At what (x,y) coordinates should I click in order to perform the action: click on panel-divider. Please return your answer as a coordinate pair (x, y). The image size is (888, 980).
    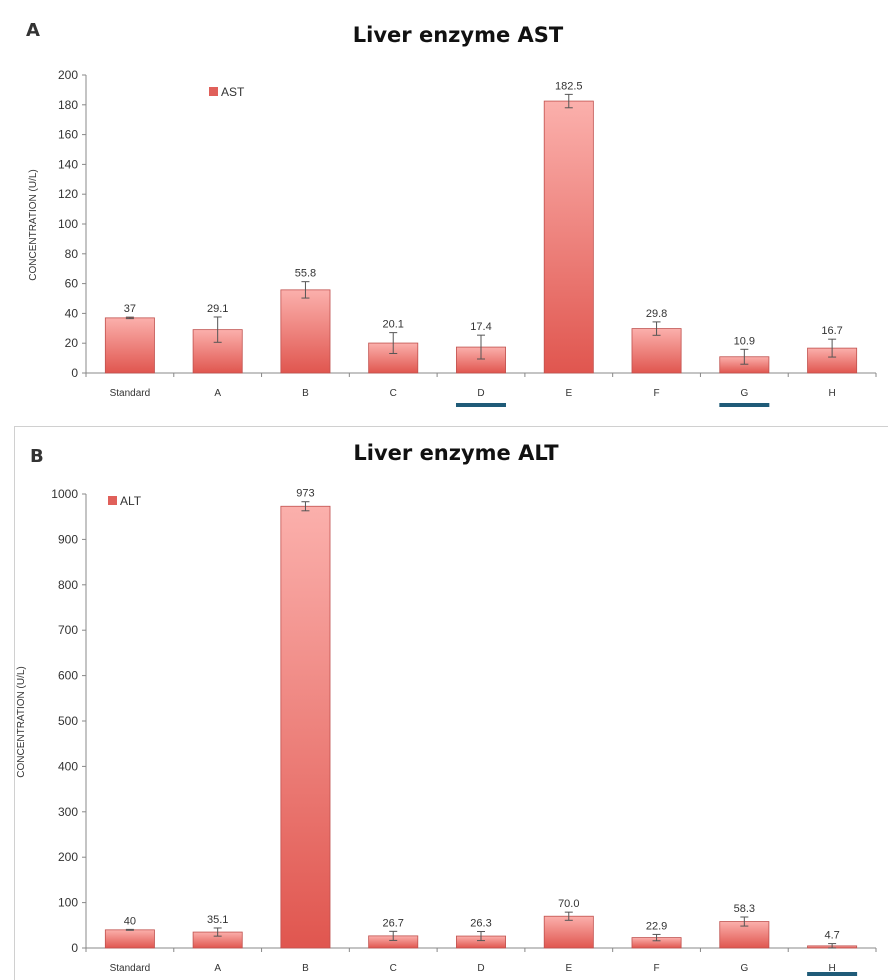
    Looking at the image, I should click on (451, 426).